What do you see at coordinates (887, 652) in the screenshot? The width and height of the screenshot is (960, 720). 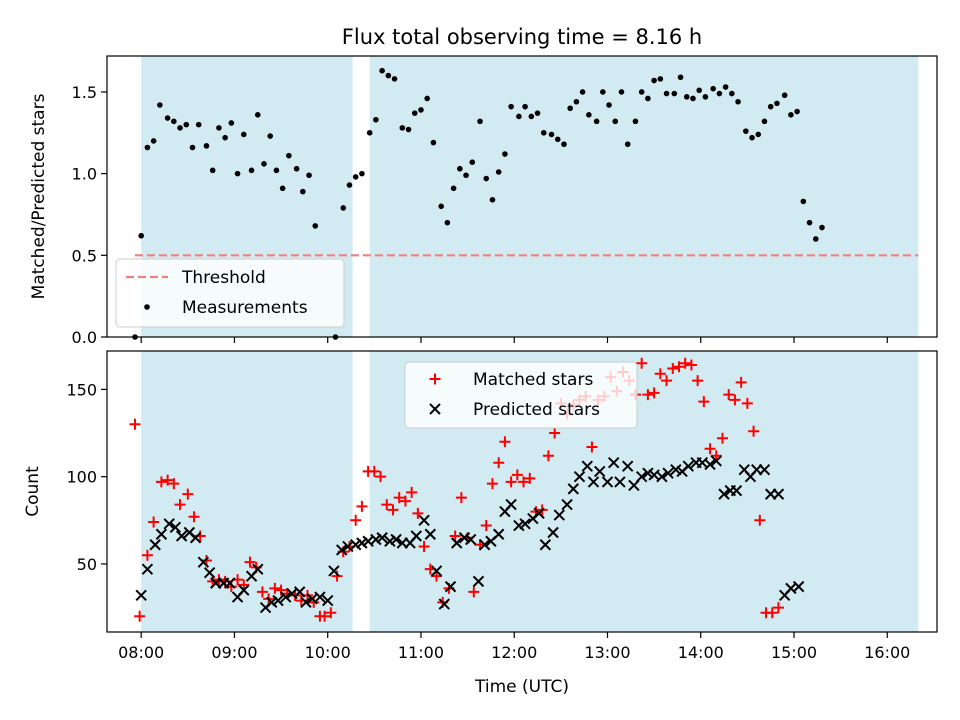 I see `x-tick-label: 16:00` at bounding box center [887, 652].